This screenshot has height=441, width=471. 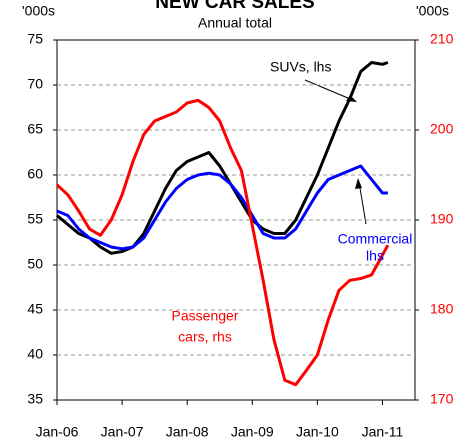 What do you see at coordinates (442, 39) in the screenshot?
I see `y2-tick-label: 210` at bounding box center [442, 39].